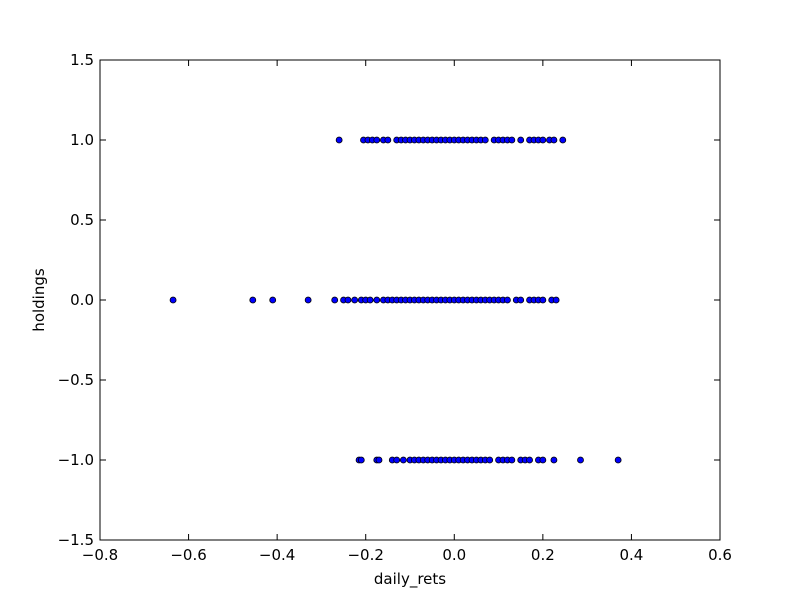 The image size is (800, 600). I want to click on x-tick-label: −0.8, so click(100, 555).